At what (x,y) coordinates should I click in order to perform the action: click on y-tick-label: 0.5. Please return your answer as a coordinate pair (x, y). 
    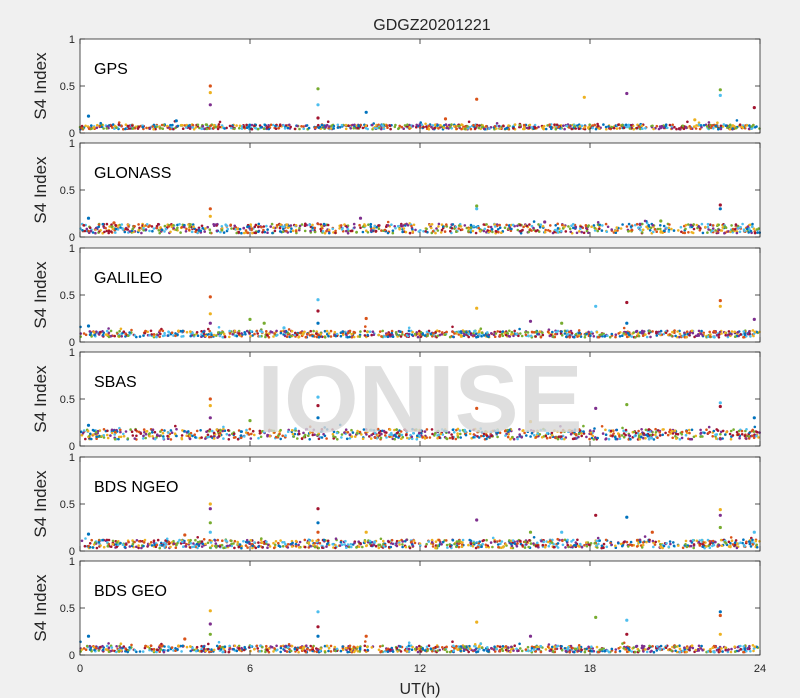
    Looking at the image, I should click on (67, 296).